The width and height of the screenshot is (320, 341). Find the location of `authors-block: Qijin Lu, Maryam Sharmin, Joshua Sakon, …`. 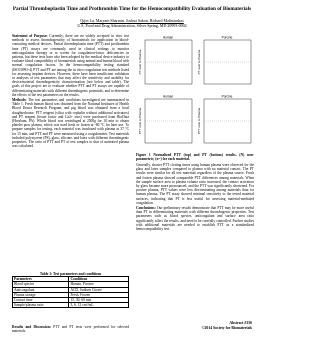

authors-block: Qijin Lu, Maryam Sharmin, Joshua Sakon, … is located at coordinates (132, 23).